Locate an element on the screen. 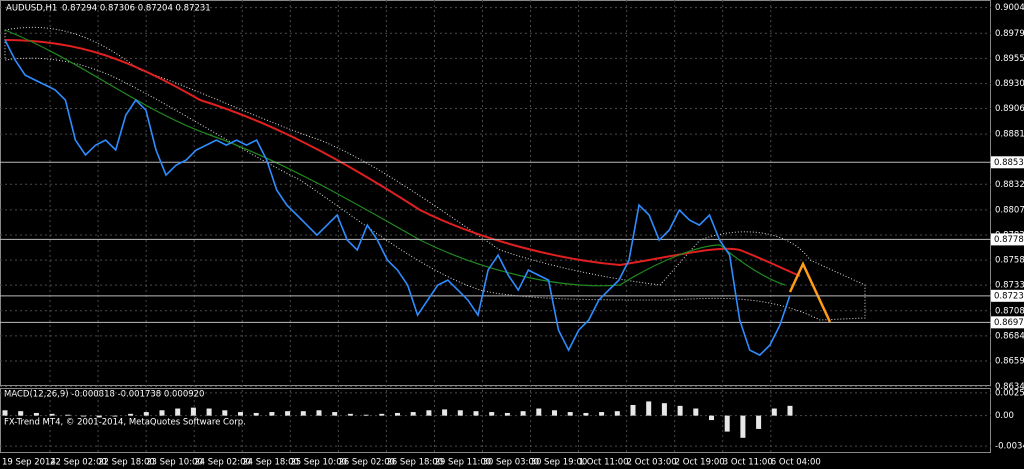  level-label: 0.87782 is located at coordinates (1009, 240).